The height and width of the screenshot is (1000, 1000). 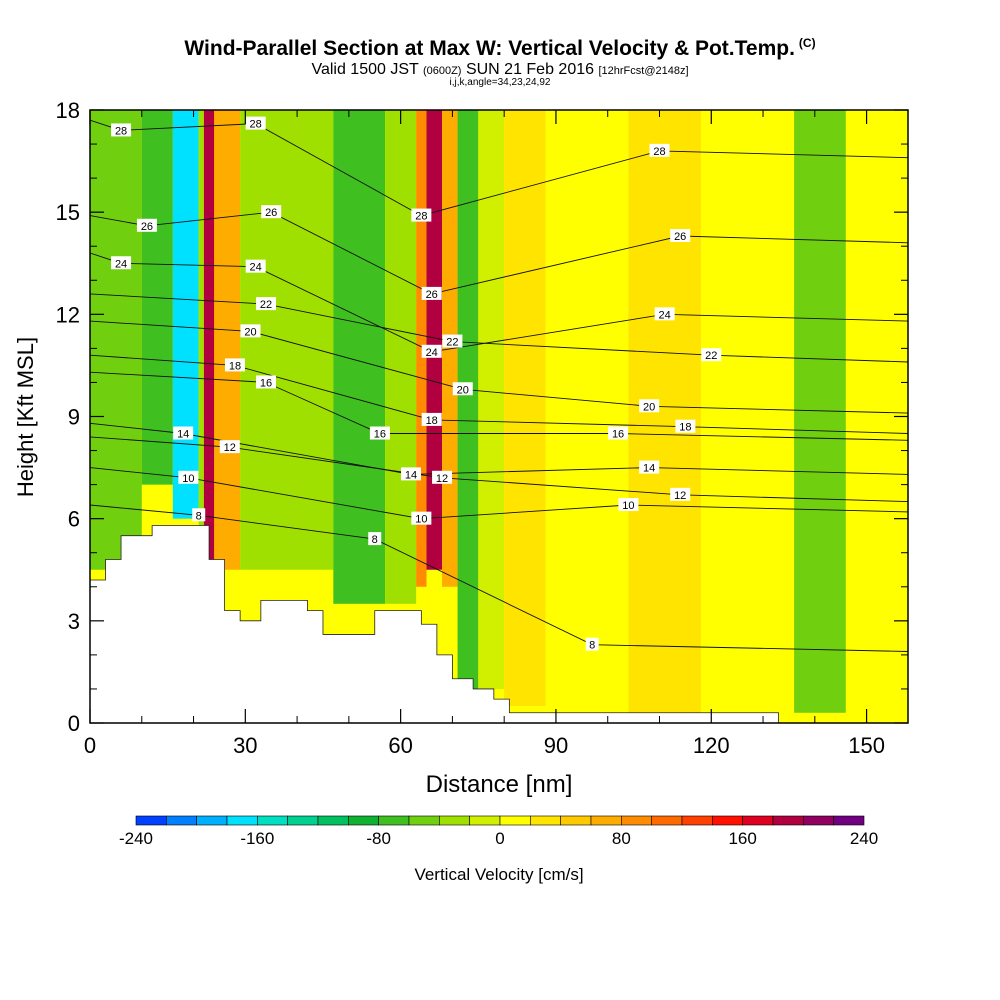 I want to click on chart-subsubtitle: i,j,k,angle=34,23,24,92, so click(x=500, y=82).